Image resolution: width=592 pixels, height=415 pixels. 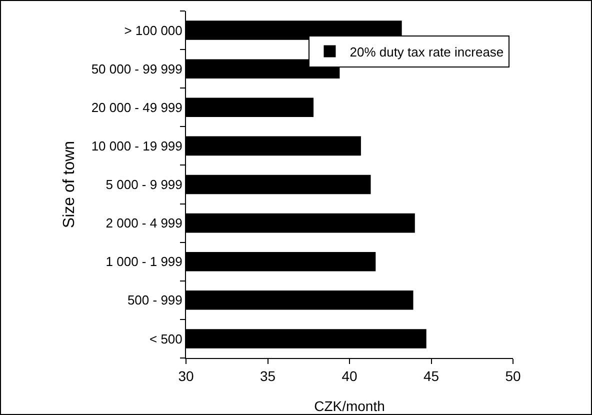 I want to click on y-tick-label: < 500, so click(x=165, y=338).